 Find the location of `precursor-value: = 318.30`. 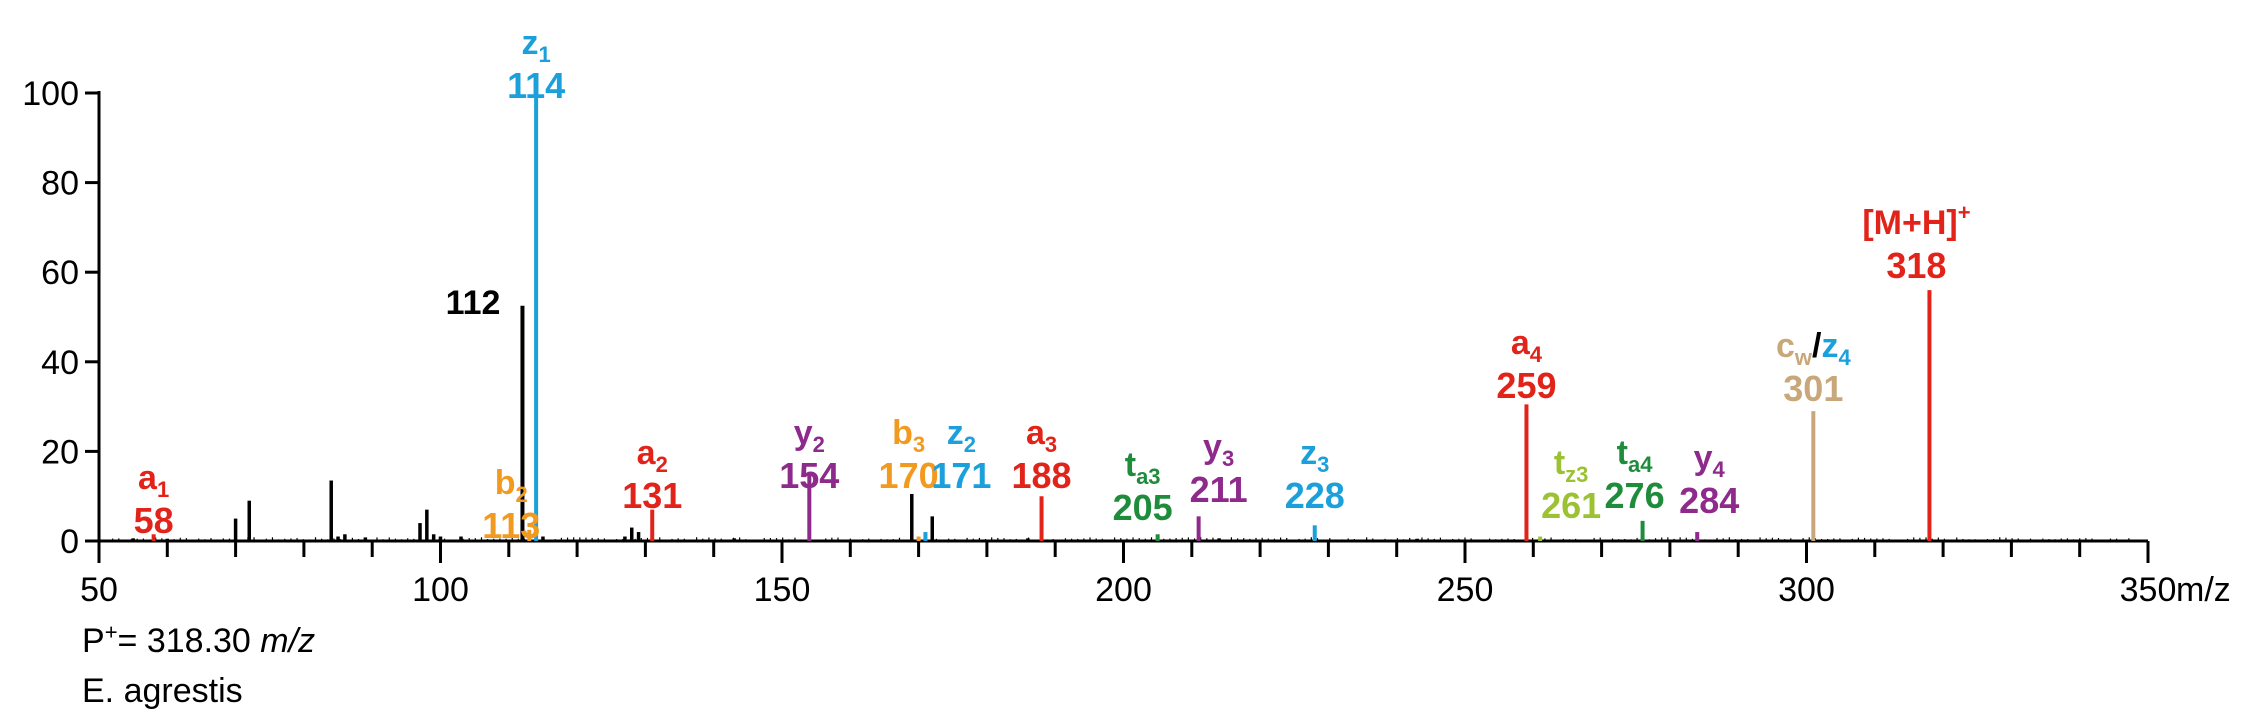

precursor-value: = 318.30 is located at coordinates (184, 641).